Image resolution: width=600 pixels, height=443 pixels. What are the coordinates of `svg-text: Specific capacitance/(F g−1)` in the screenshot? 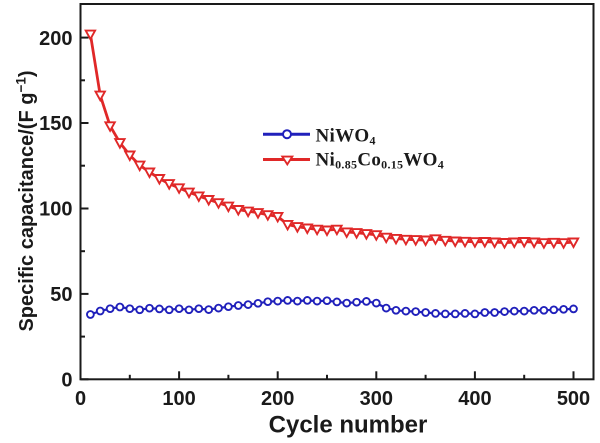 It's located at (26, 200).